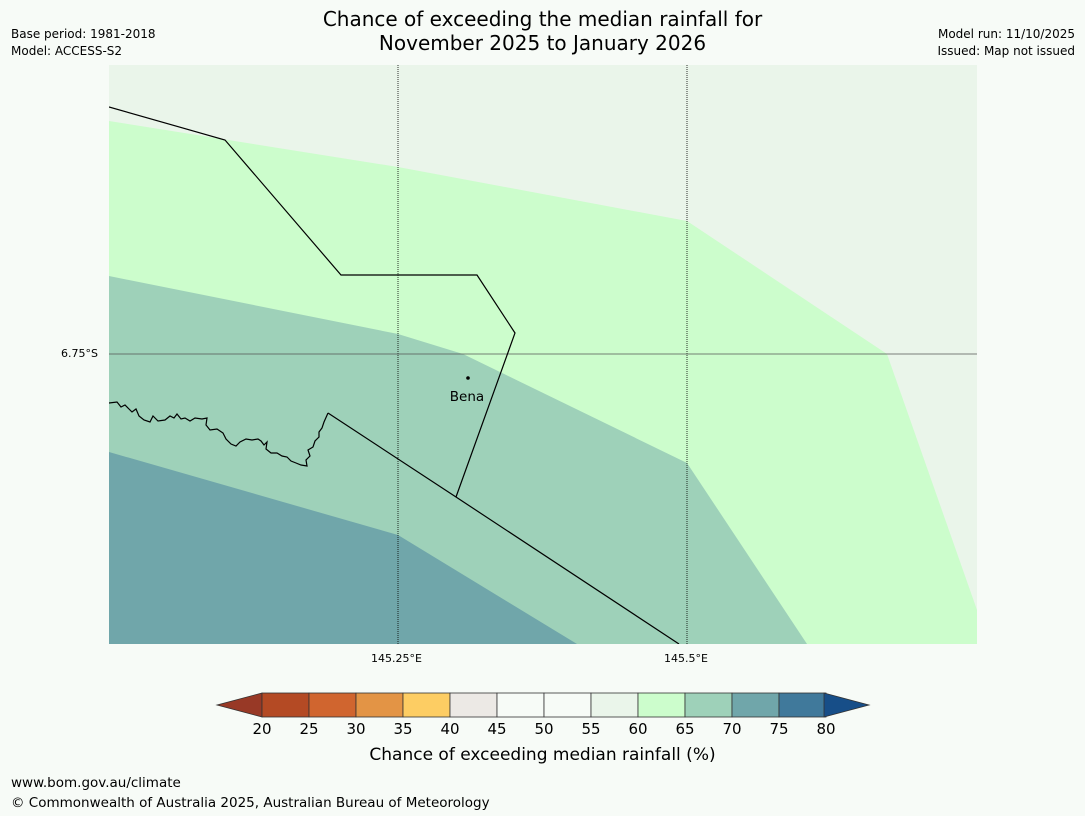 The height and width of the screenshot is (816, 1085). What do you see at coordinates (847, 705) in the screenshot?
I see `colorbar-over-arrow` at bounding box center [847, 705].